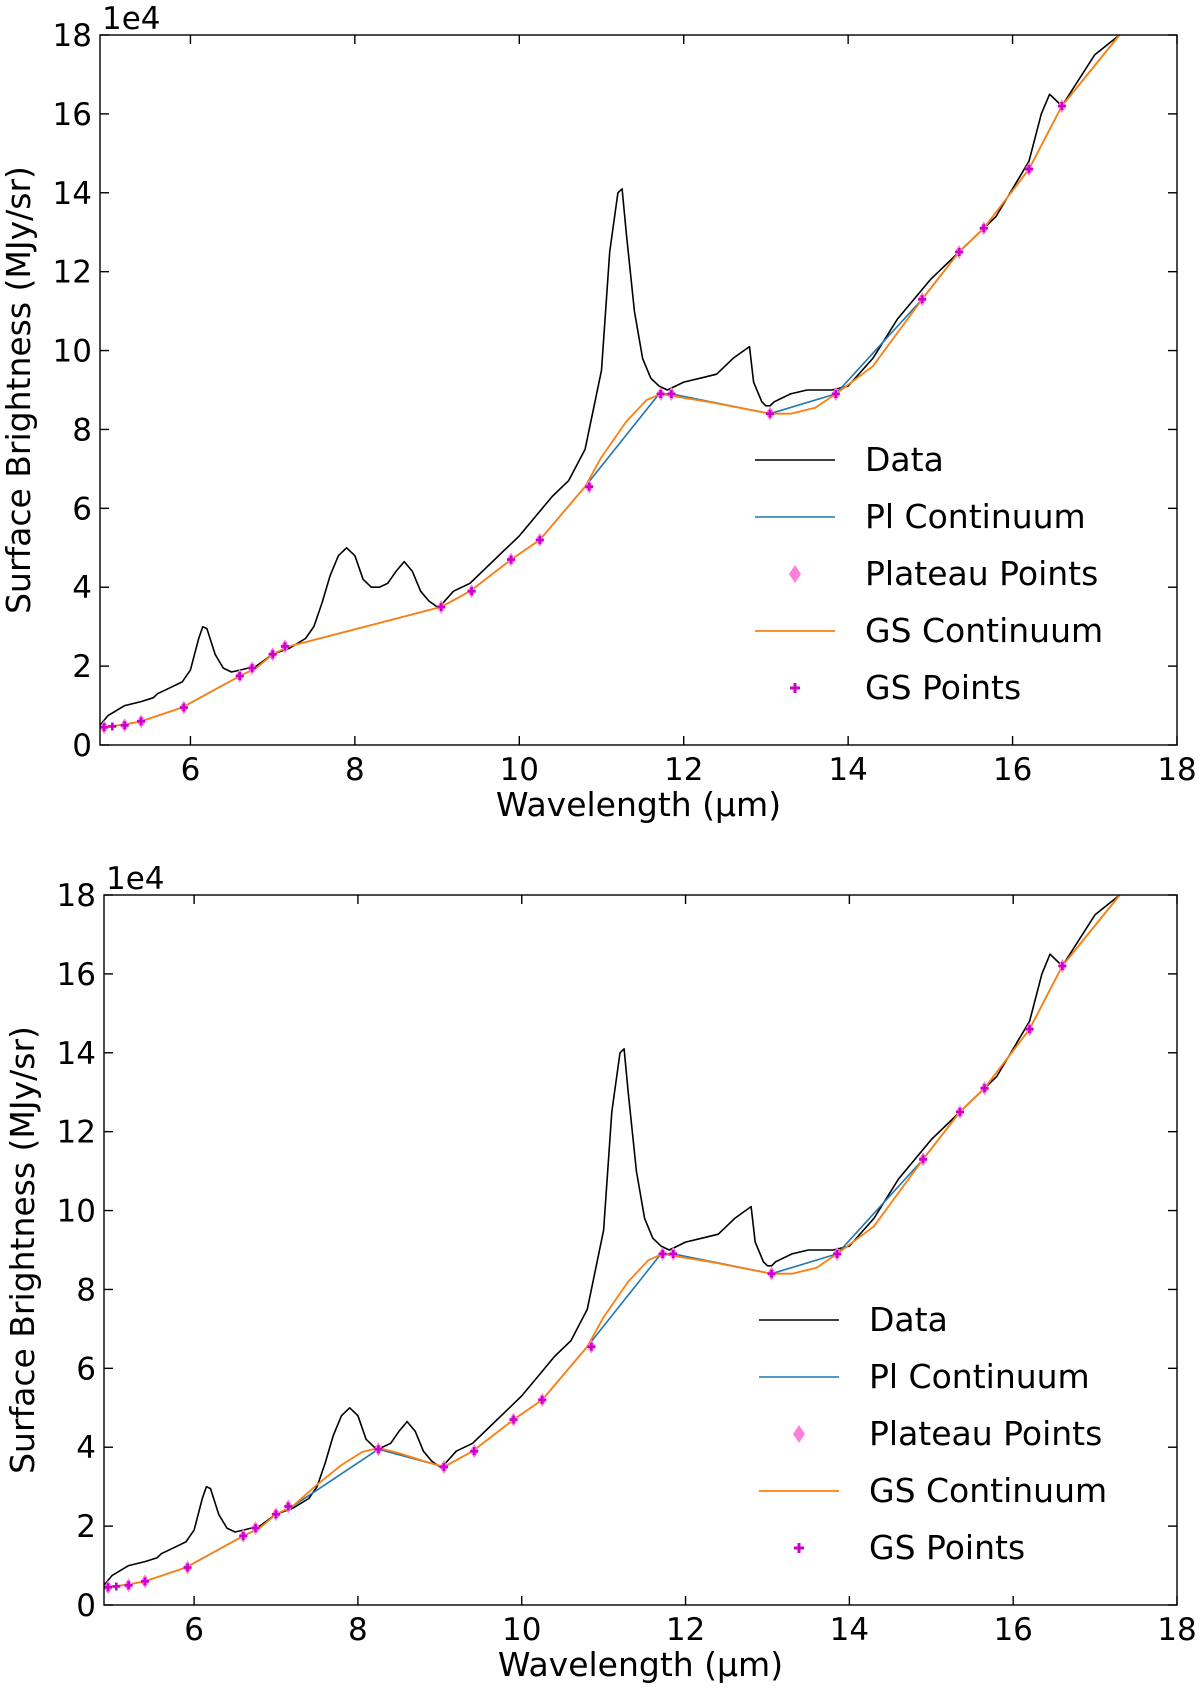 This screenshot has width=1200, height=1693. Describe the element at coordinates (638, 804) in the screenshot. I see `x-axis-label: Wavelength (μm)` at that location.